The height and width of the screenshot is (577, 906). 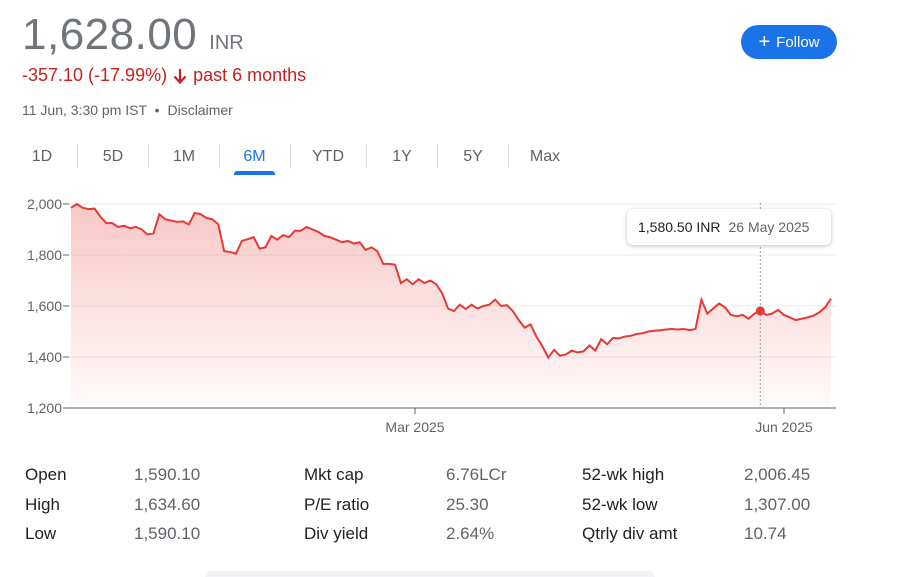 What do you see at coordinates (765, 533) in the screenshot?
I see `stat-qtrly-div-value: 10.74` at bounding box center [765, 533].